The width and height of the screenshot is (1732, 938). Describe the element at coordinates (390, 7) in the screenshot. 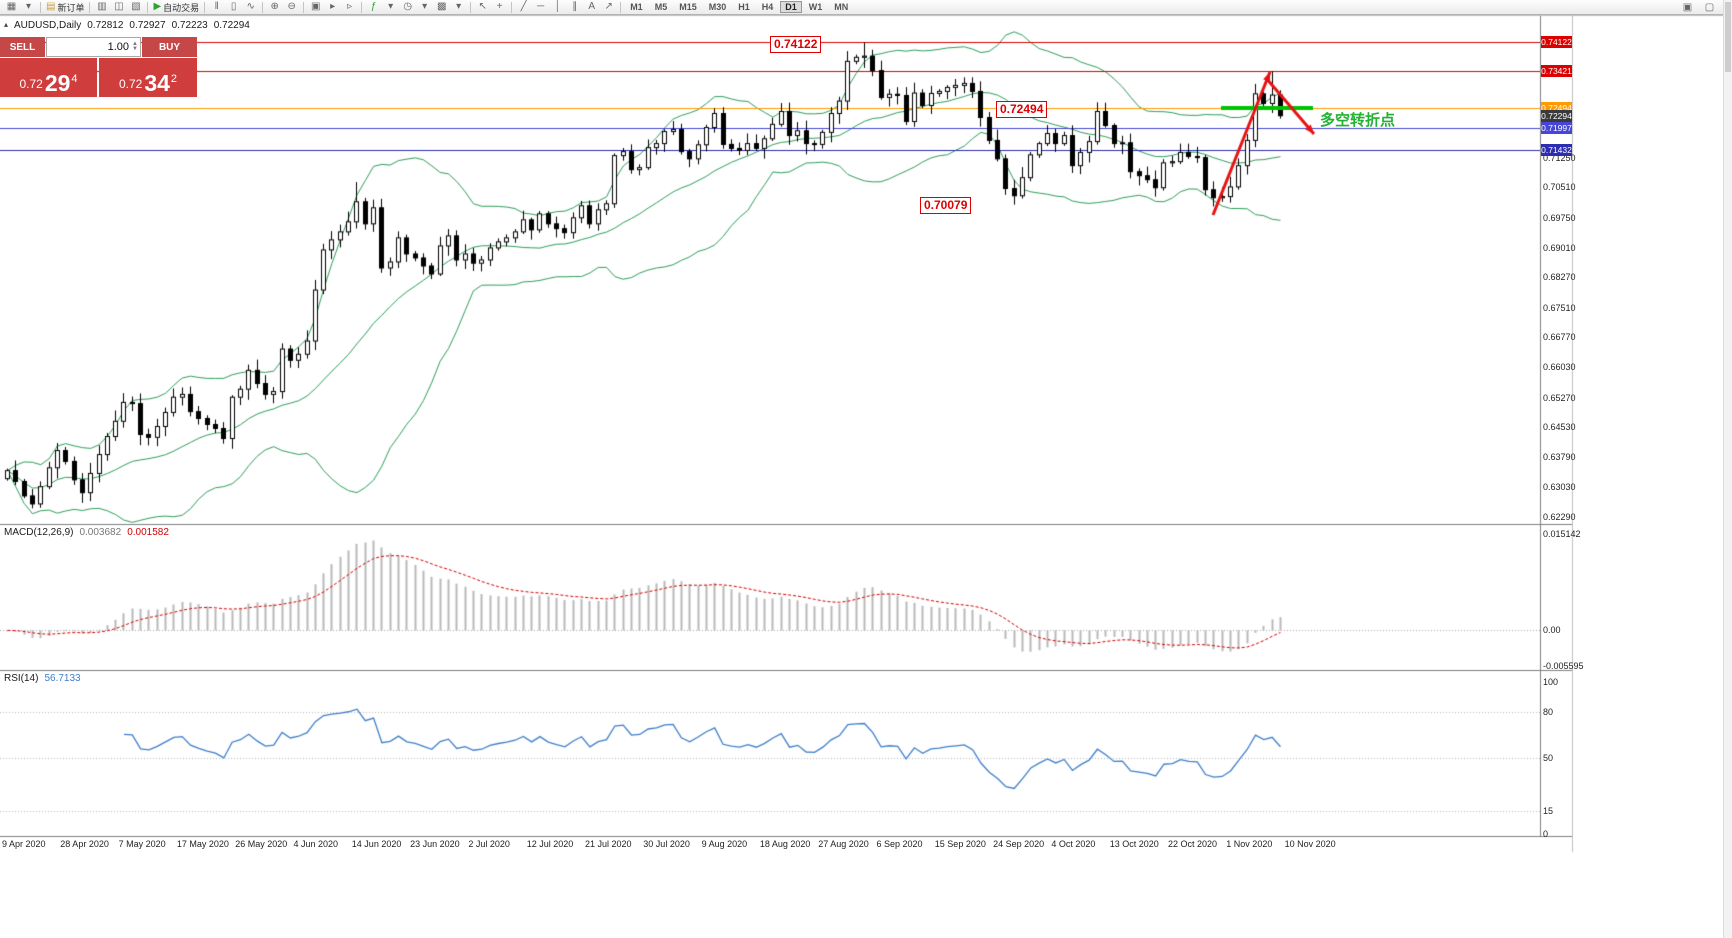

I see `indicators-dropdown-button: ▾` at that location.